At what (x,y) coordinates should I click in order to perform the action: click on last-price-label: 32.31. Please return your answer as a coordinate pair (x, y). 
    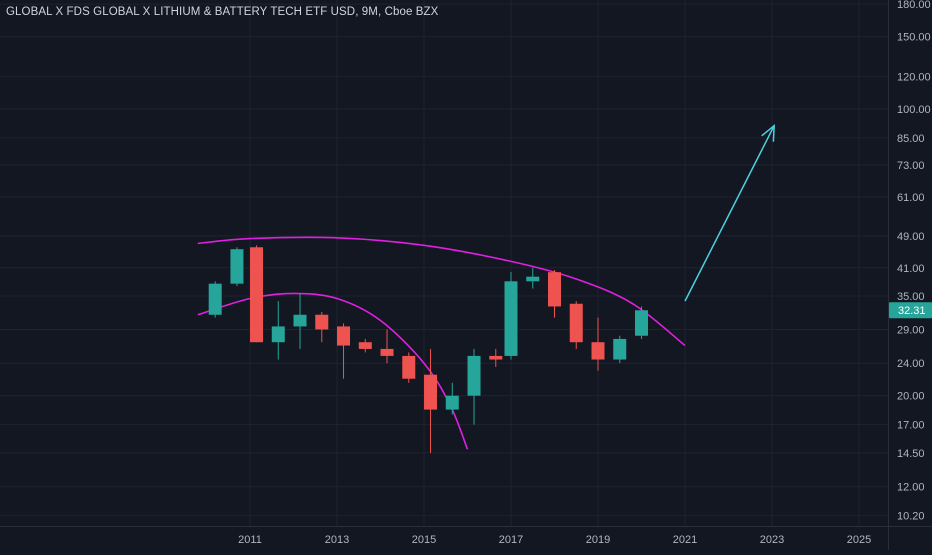
    Looking at the image, I should click on (912, 311).